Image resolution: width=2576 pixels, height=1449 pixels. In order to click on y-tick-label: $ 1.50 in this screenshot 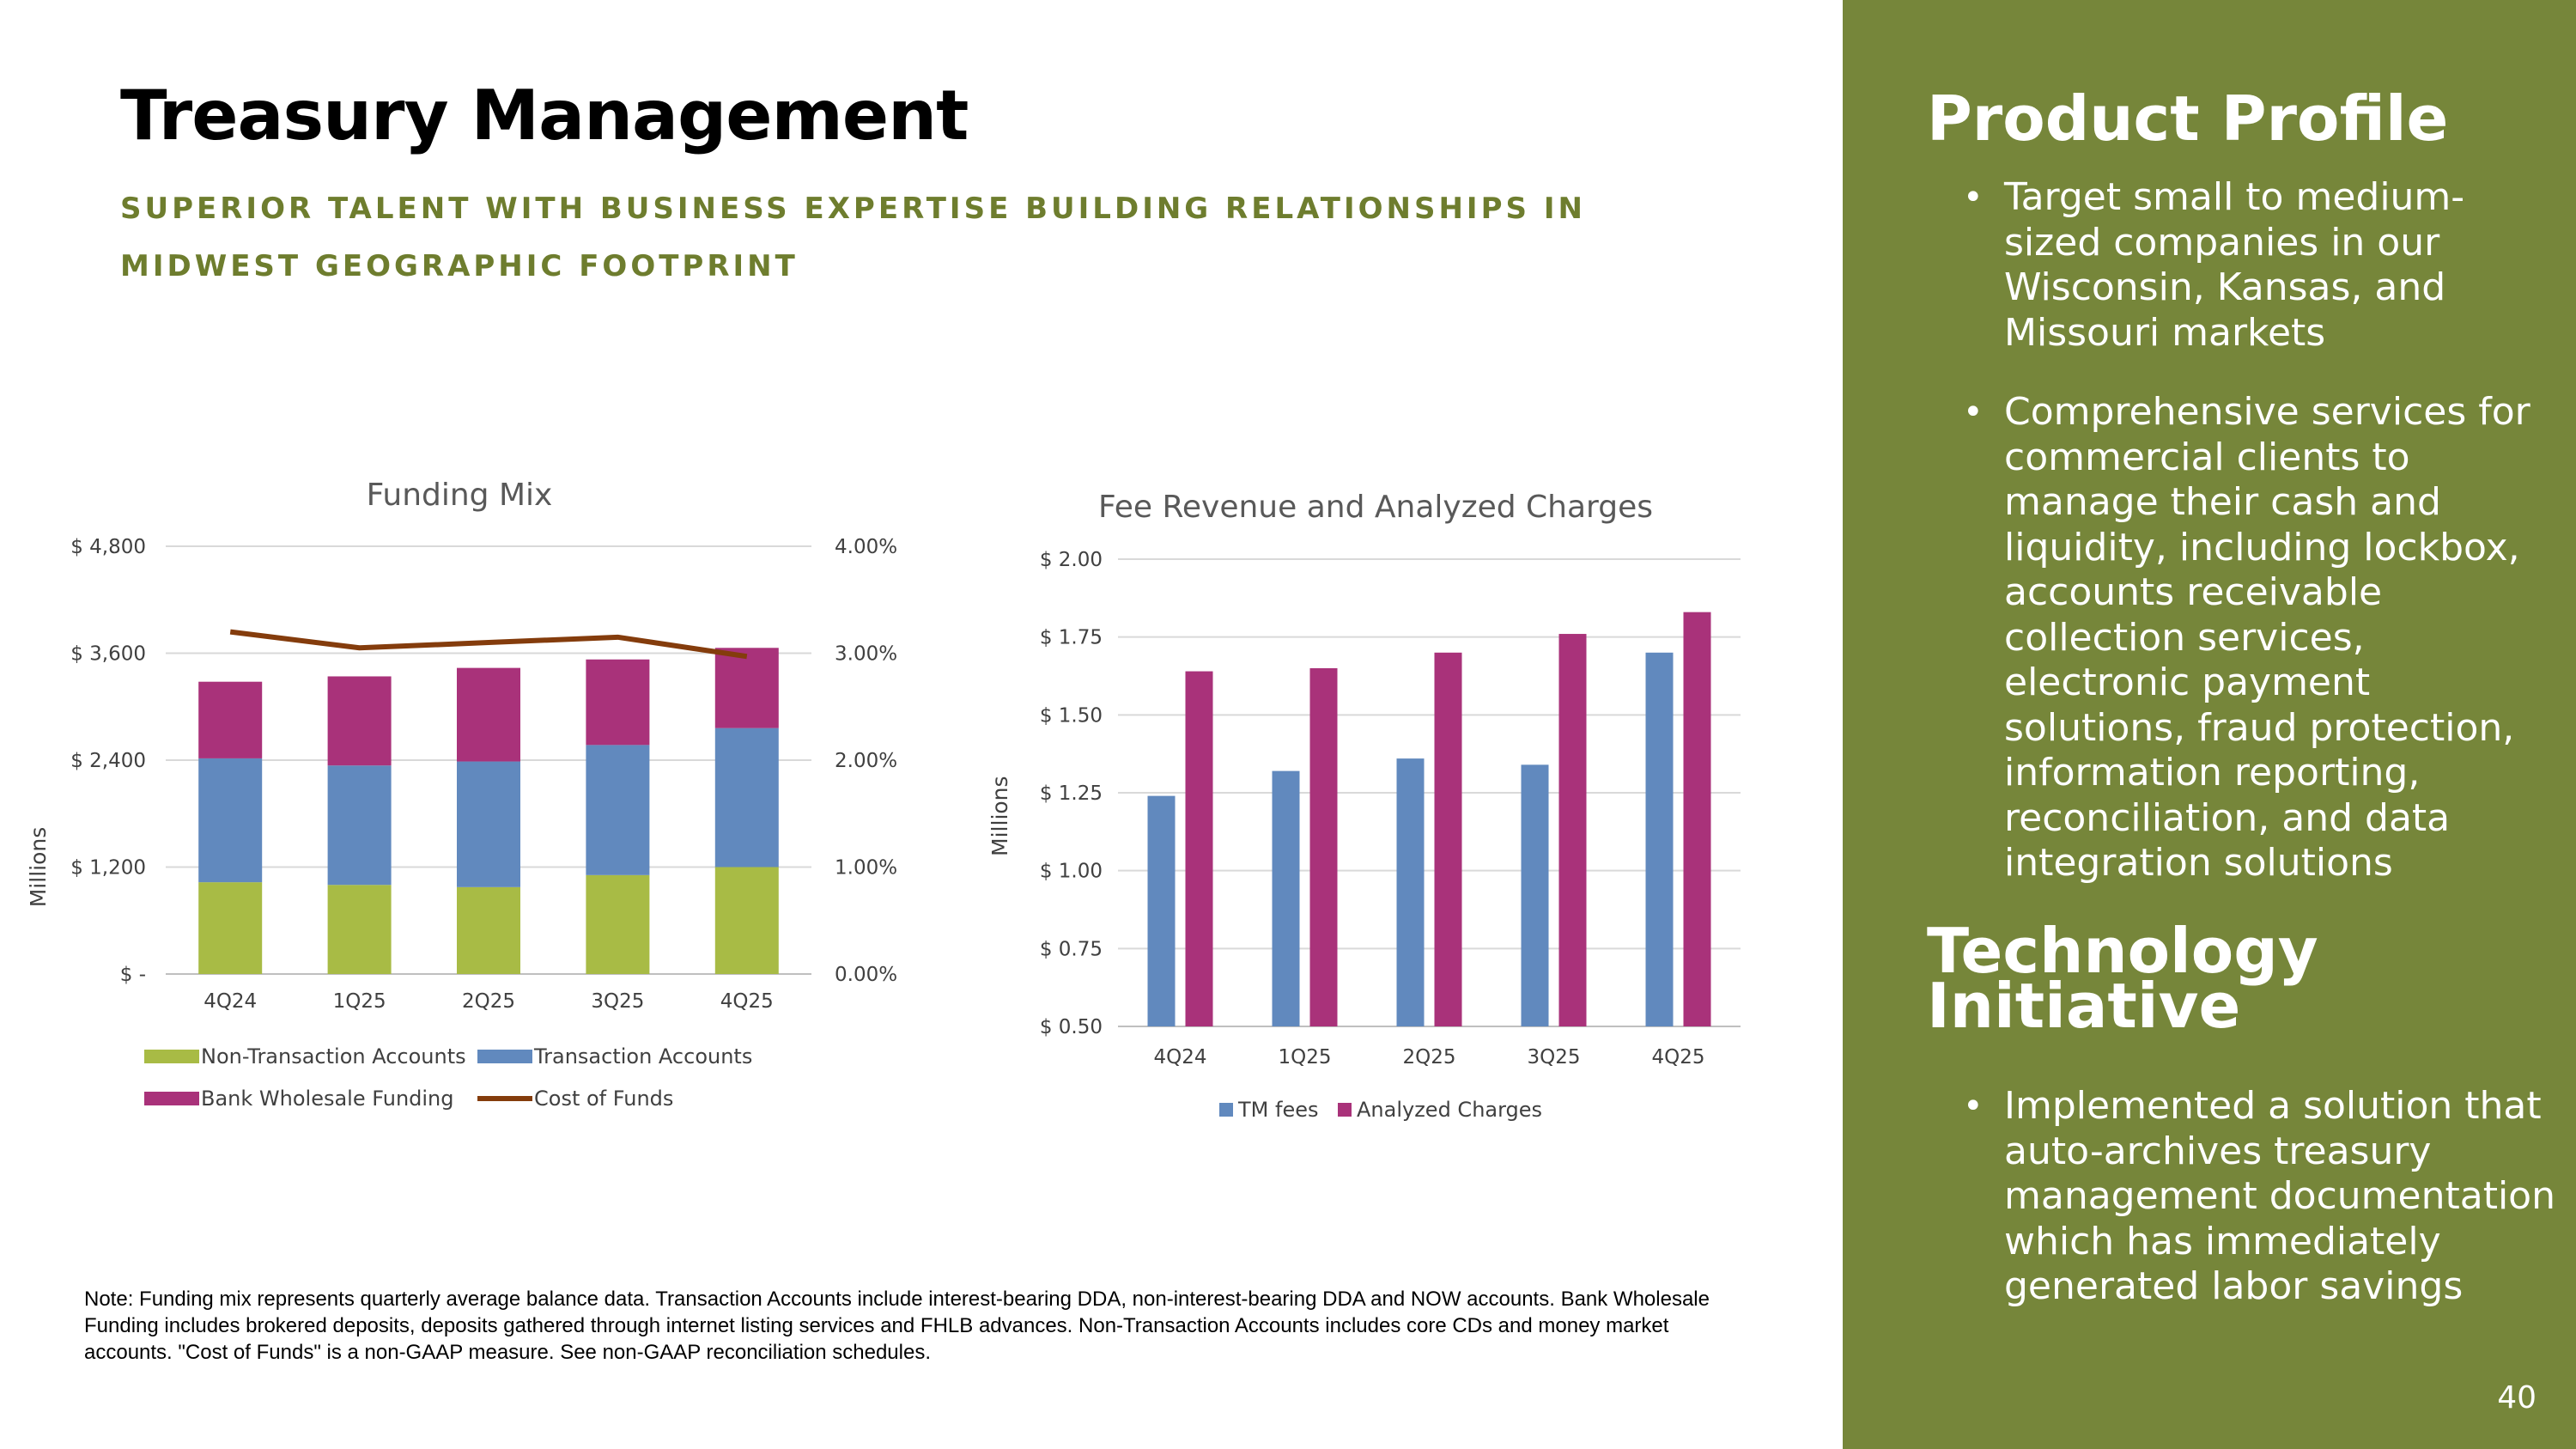, I will do `click(1071, 715)`.